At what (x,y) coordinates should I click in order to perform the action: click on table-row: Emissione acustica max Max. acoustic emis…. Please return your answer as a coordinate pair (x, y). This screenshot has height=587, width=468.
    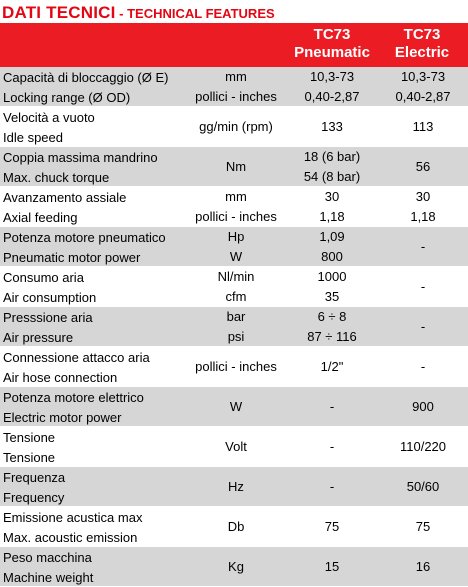
    Looking at the image, I should click on (234, 527).